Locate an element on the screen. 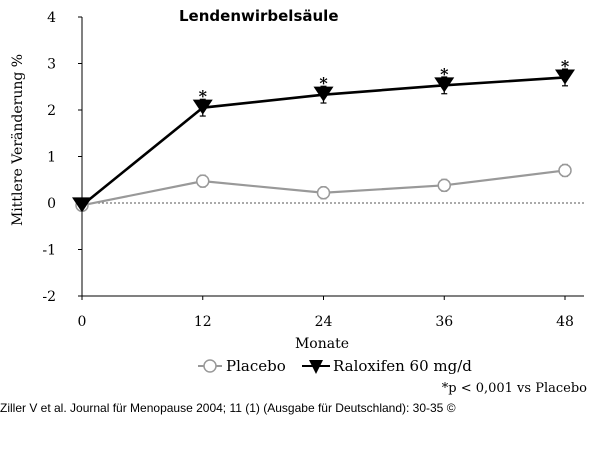  y-tick-label: 2 is located at coordinates (51, 111).